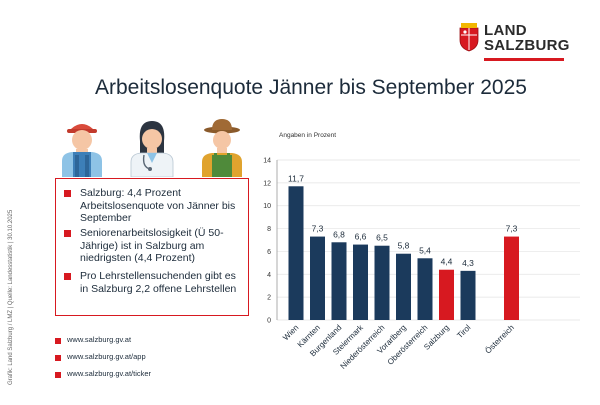  What do you see at coordinates (269, 321) in the screenshot?
I see `y-tick-label: 0` at bounding box center [269, 321].